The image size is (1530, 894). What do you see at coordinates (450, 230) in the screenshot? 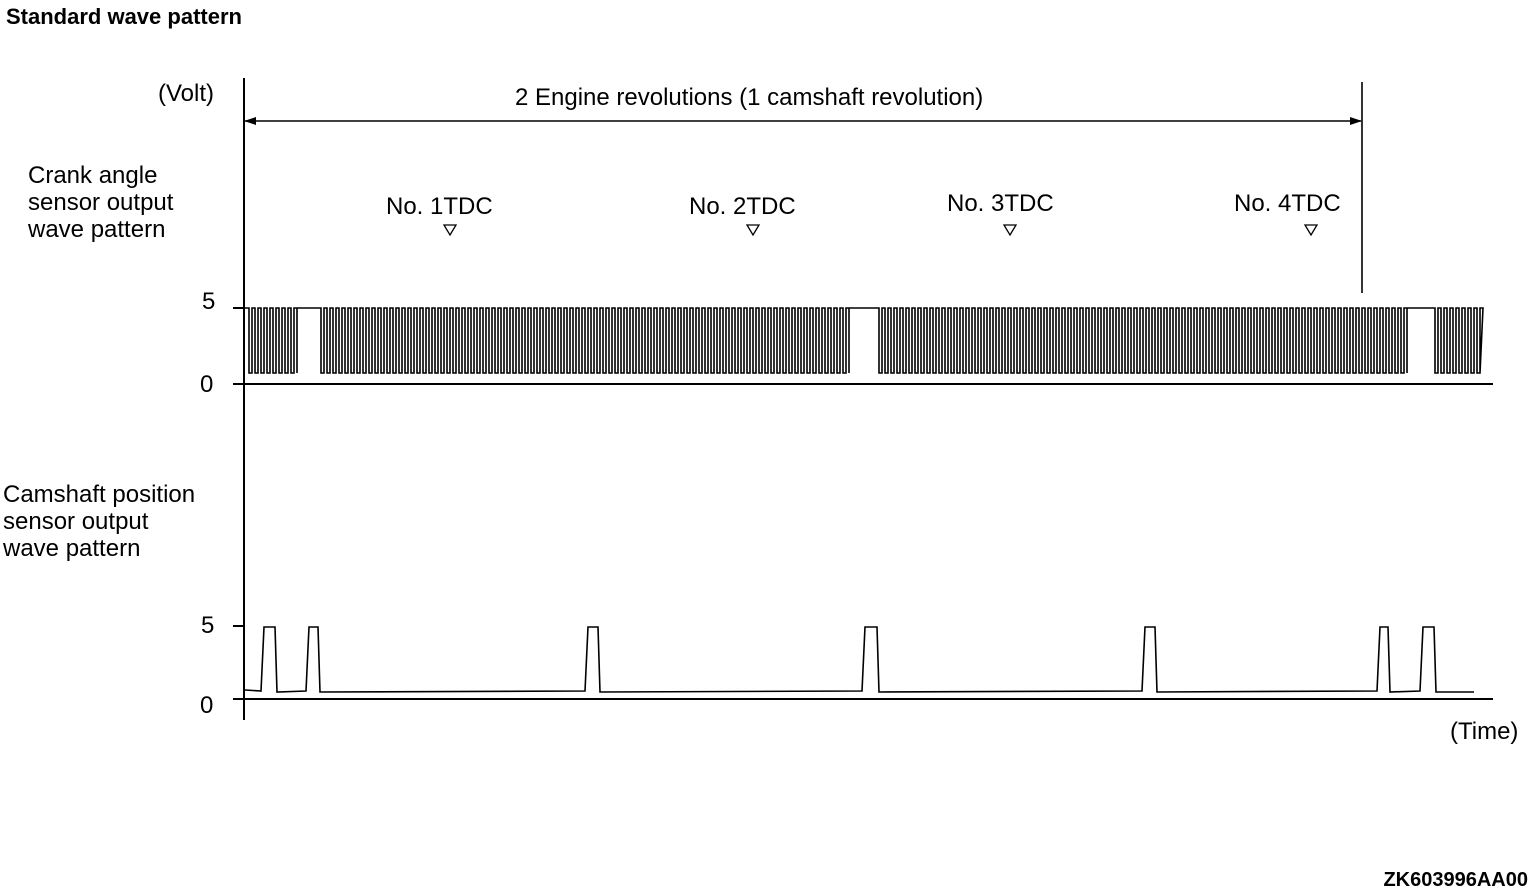
I see `tdc-marker-1-icon` at bounding box center [450, 230].